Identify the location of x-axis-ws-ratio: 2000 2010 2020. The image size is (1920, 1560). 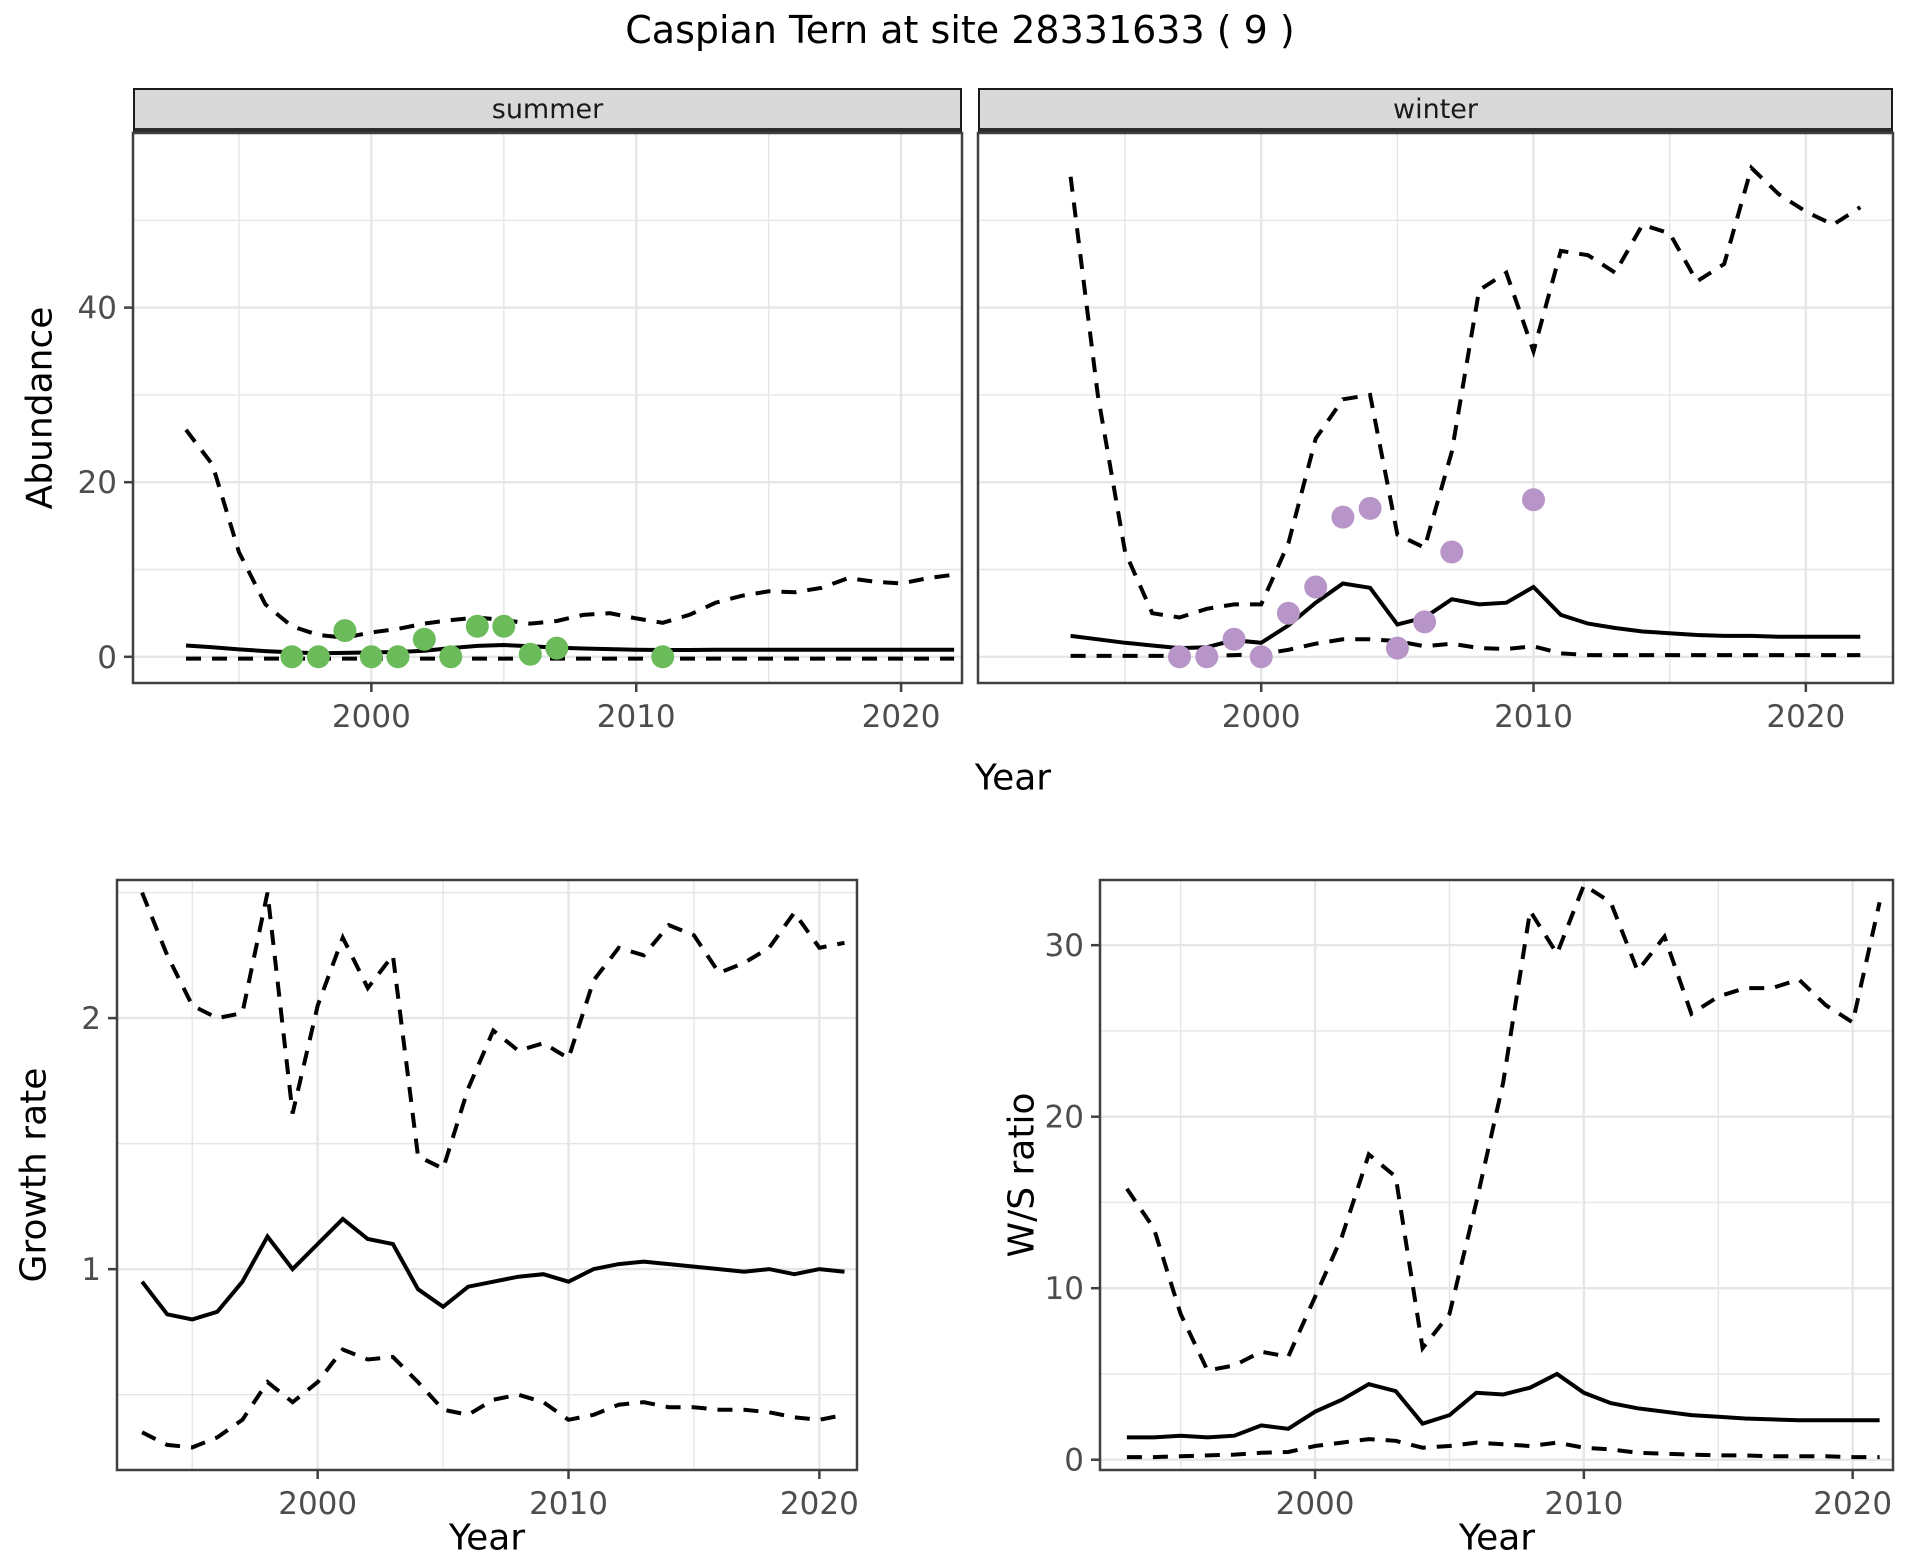
(1584, 1496).